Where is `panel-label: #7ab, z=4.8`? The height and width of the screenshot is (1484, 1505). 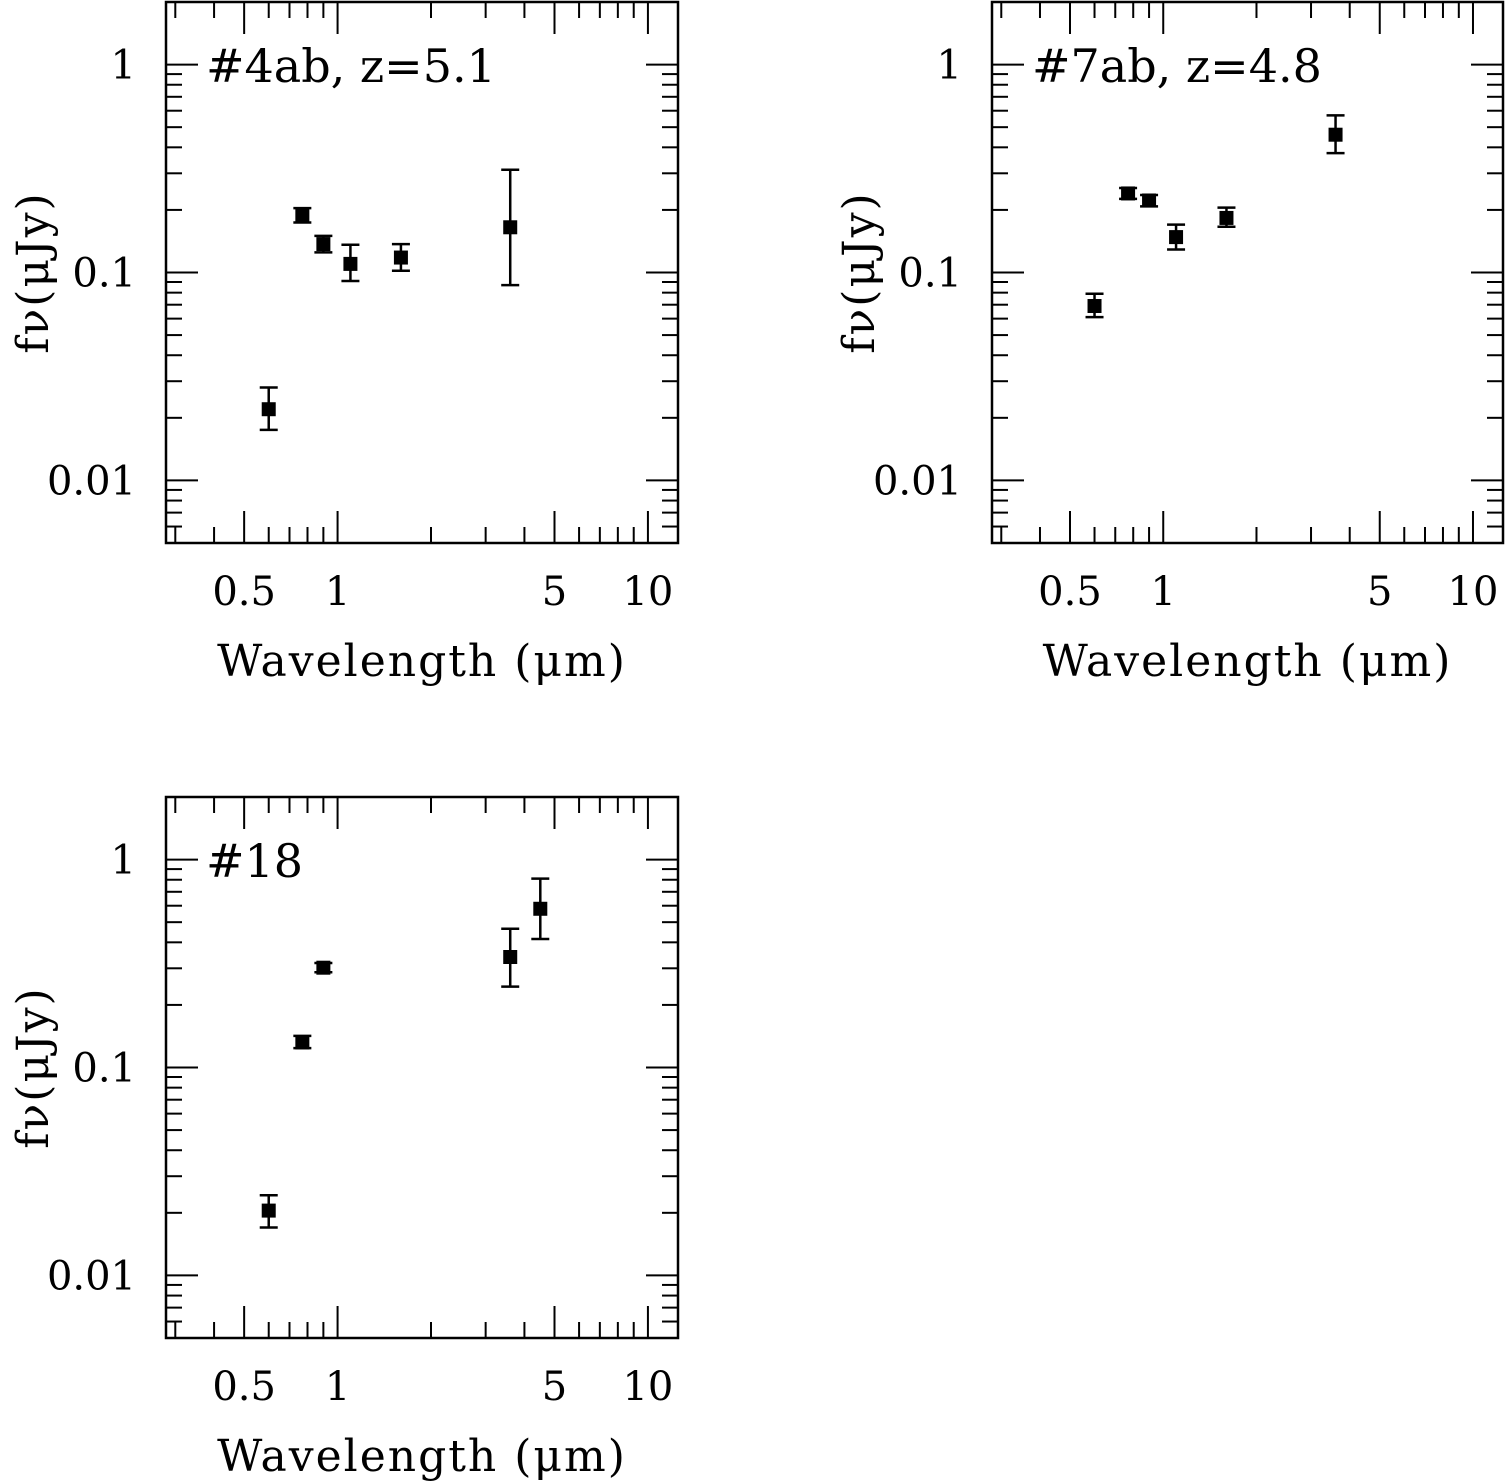 panel-label: #7ab, z=4.8 is located at coordinates (1177, 66).